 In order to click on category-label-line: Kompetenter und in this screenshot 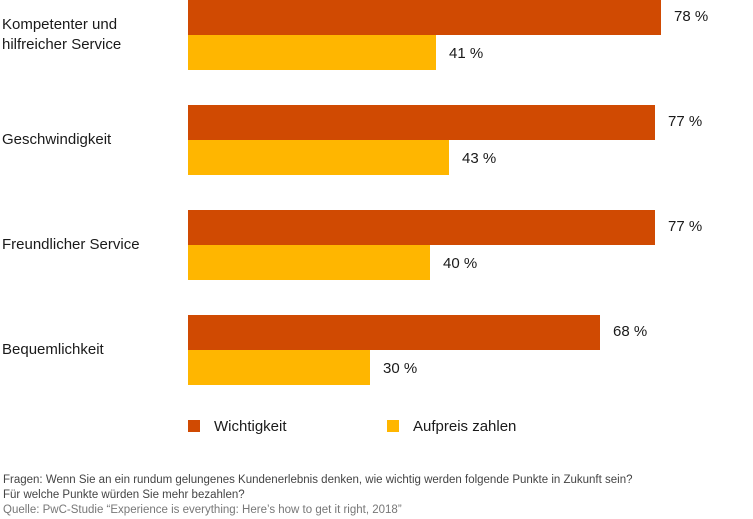, I will do `click(60, 24)`.